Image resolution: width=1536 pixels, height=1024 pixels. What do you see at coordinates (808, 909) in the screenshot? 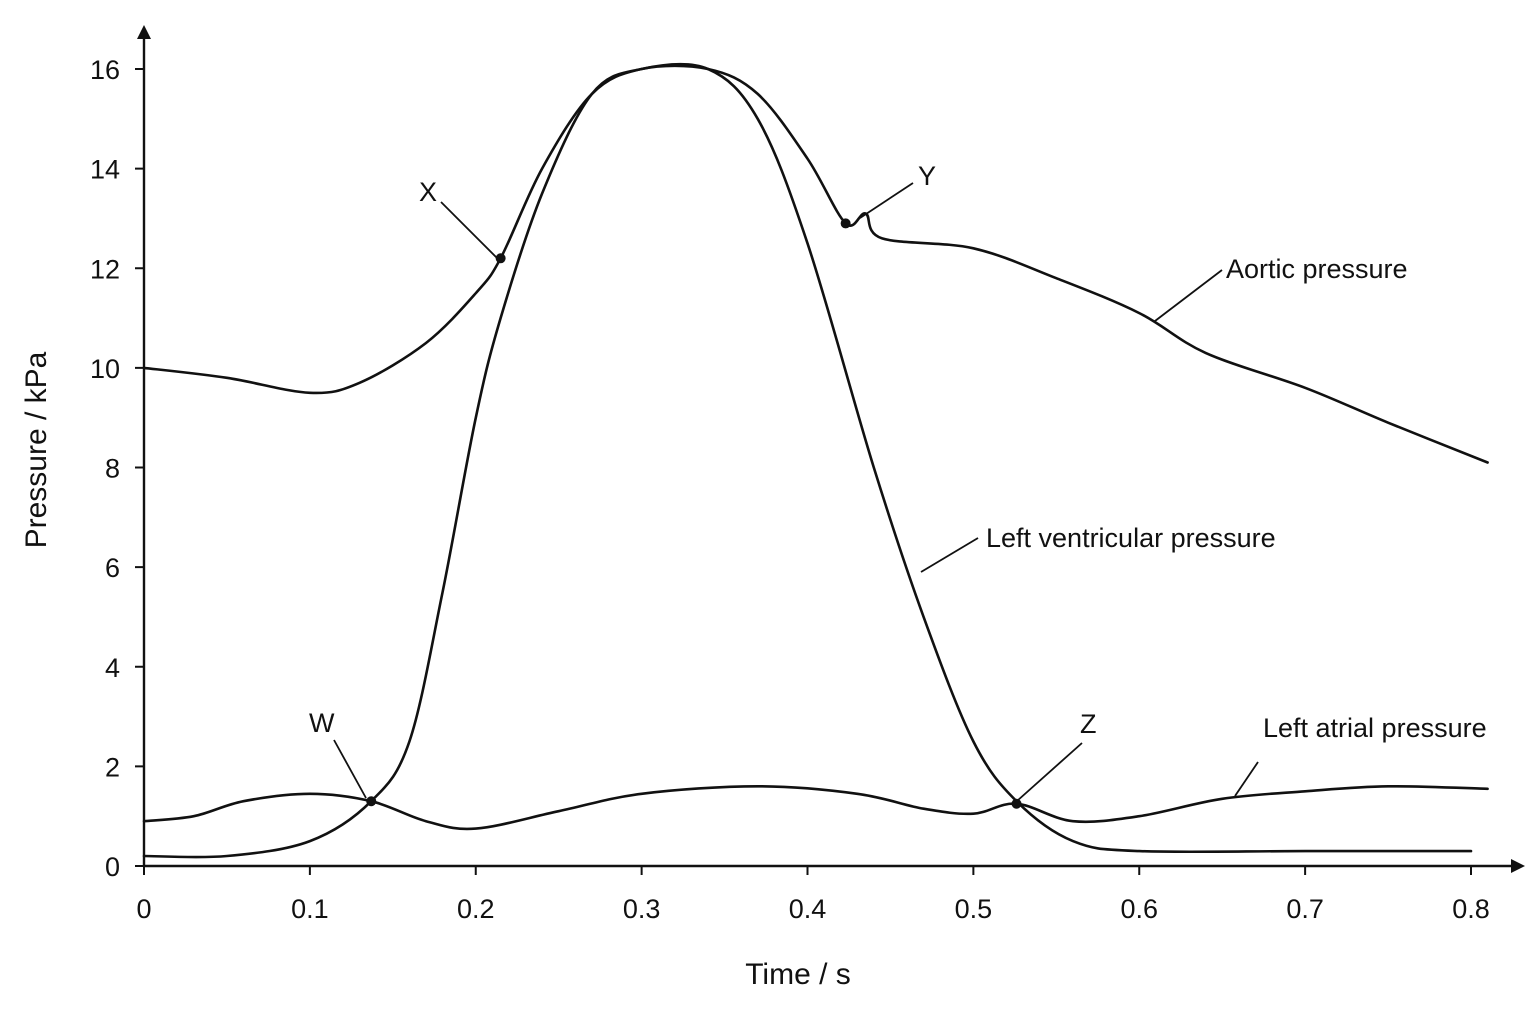
I see `x-tick-label: 0.4` at bounding box center [808, 909].